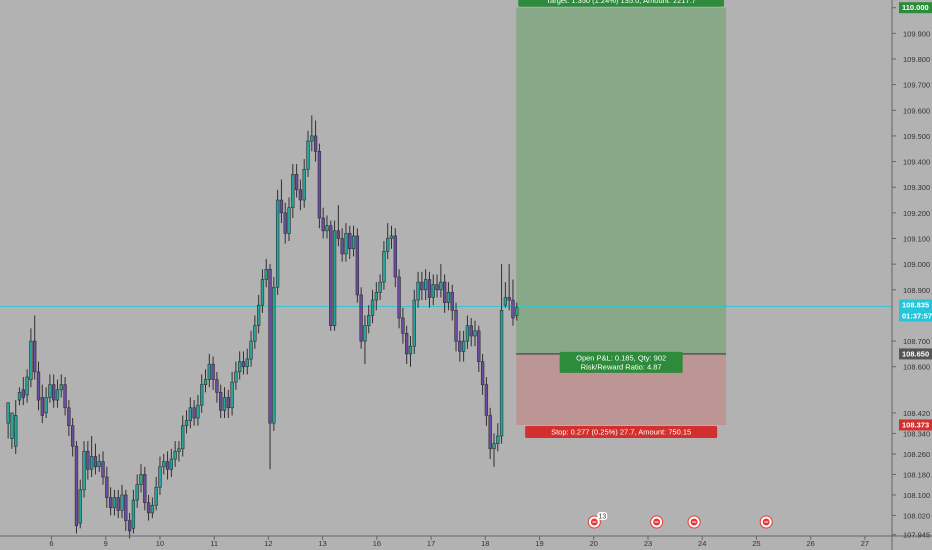  I want to click on event-marker: 13, so click(597, 520).